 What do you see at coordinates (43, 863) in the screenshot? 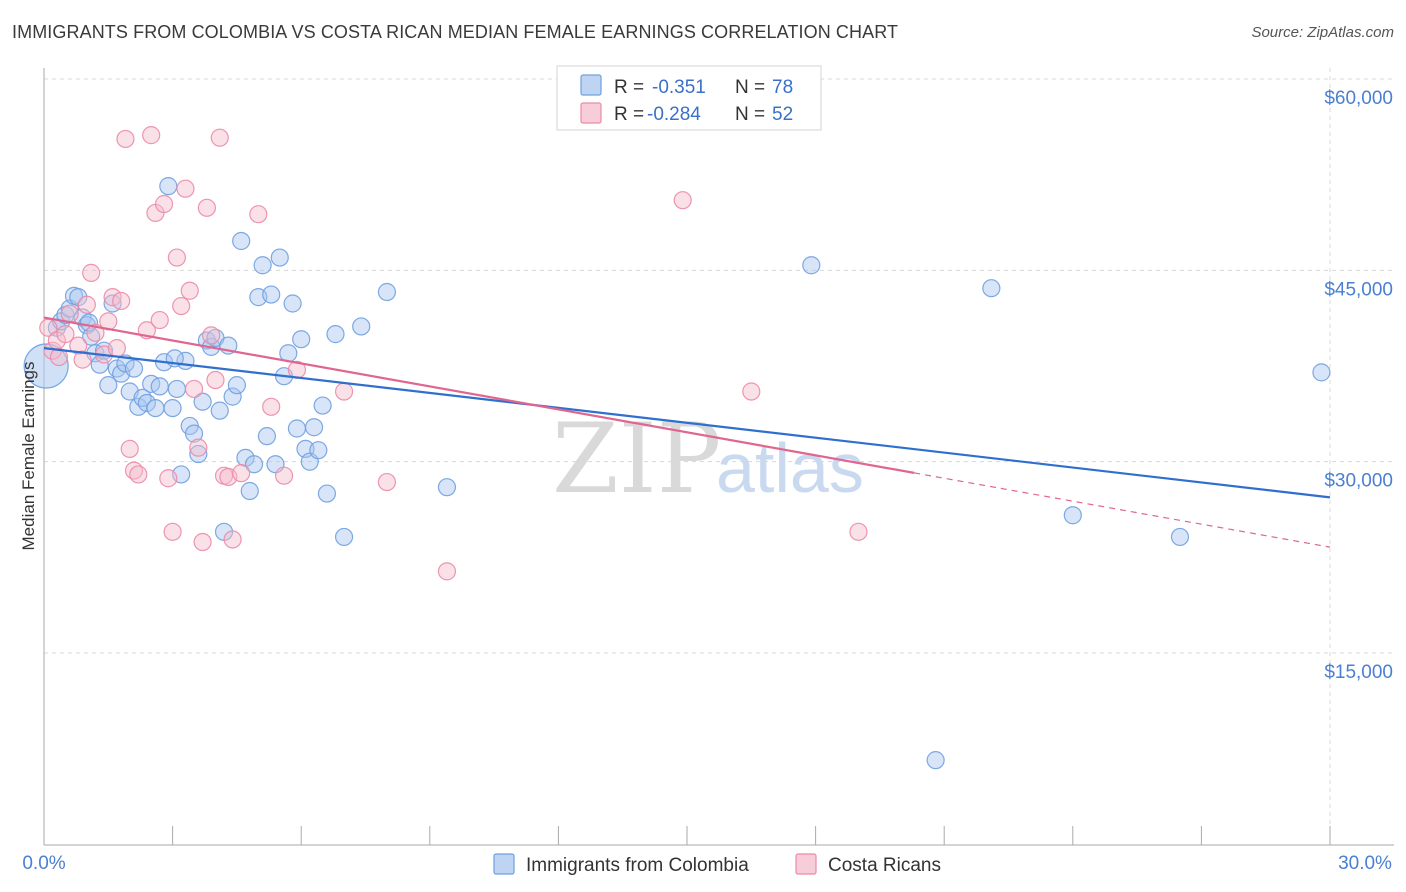
I see `x-tick-label-min: 0.0%` at bounding box center [43, 863].